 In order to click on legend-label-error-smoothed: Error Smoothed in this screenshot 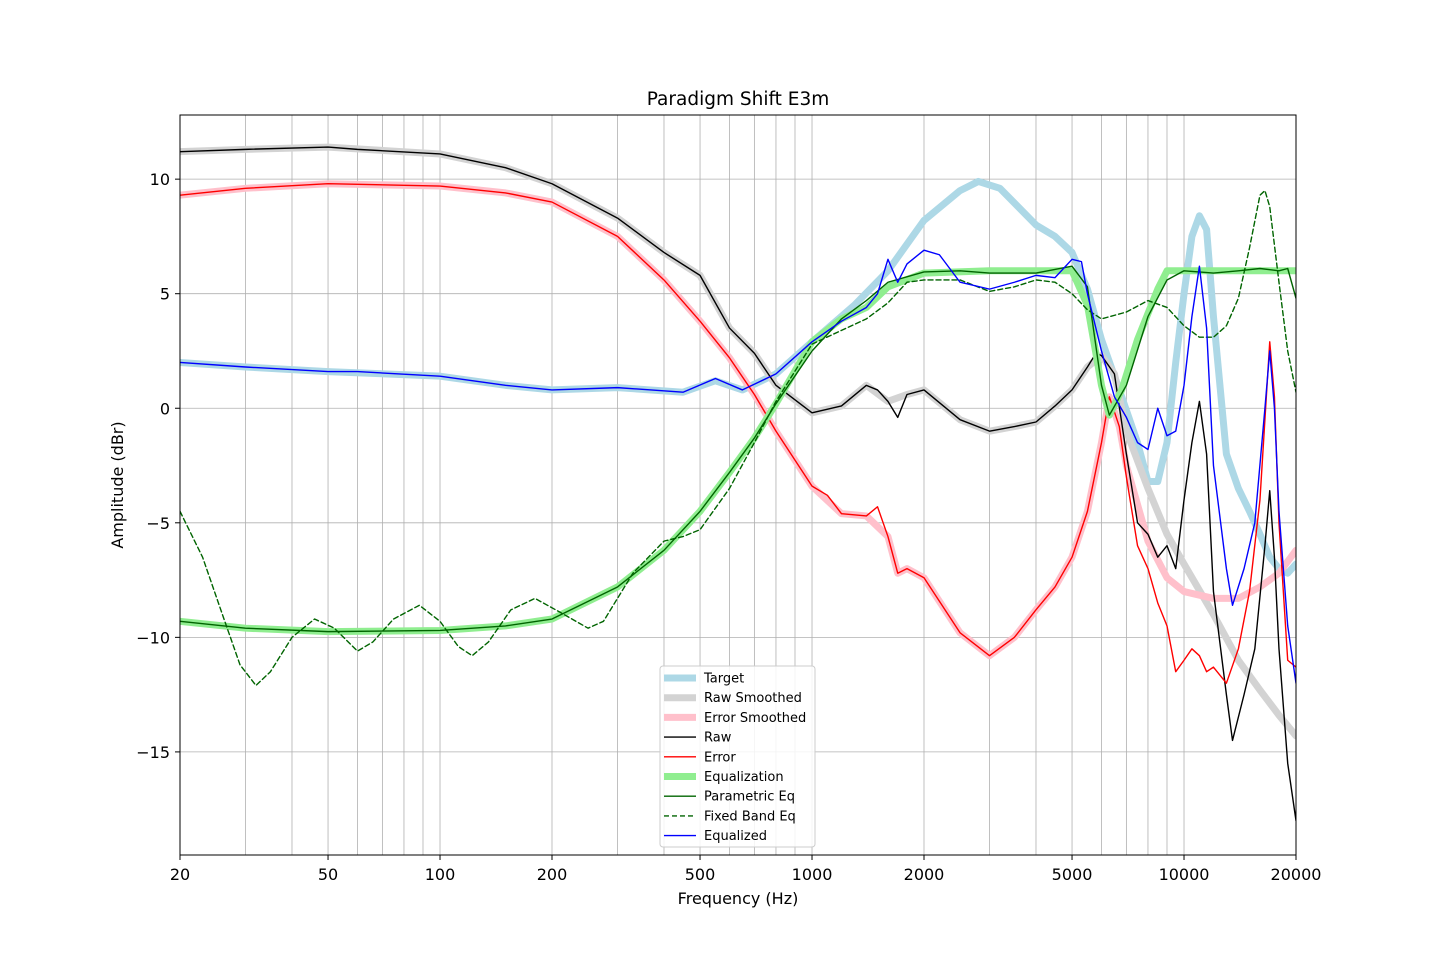, I will do `click(755, 718)`.